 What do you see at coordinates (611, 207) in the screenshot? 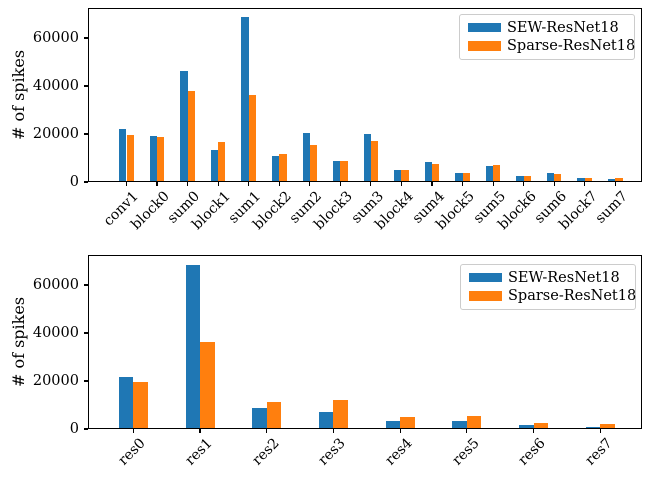
I see `x-tick-label: sum7` at bounding box center [611, 207].